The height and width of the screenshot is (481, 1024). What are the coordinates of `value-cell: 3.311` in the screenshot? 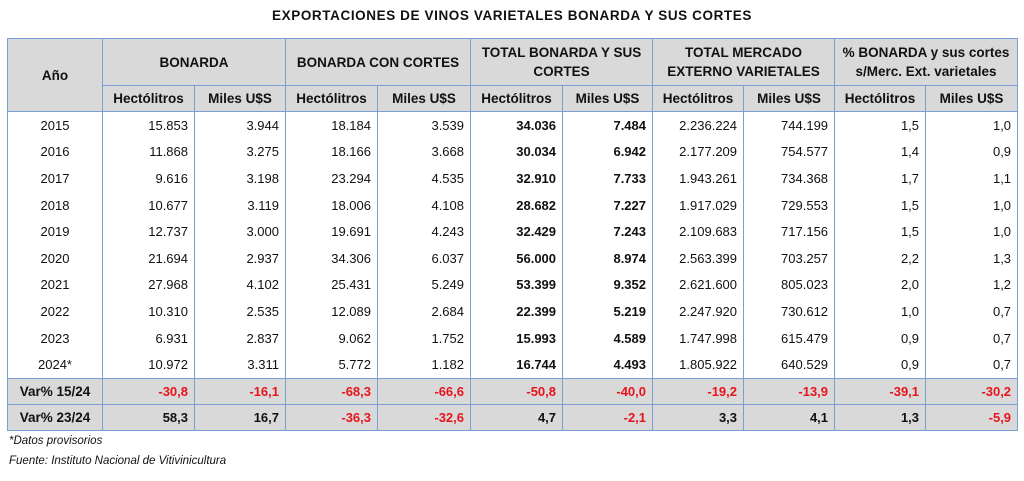 It's located at (240, 365).